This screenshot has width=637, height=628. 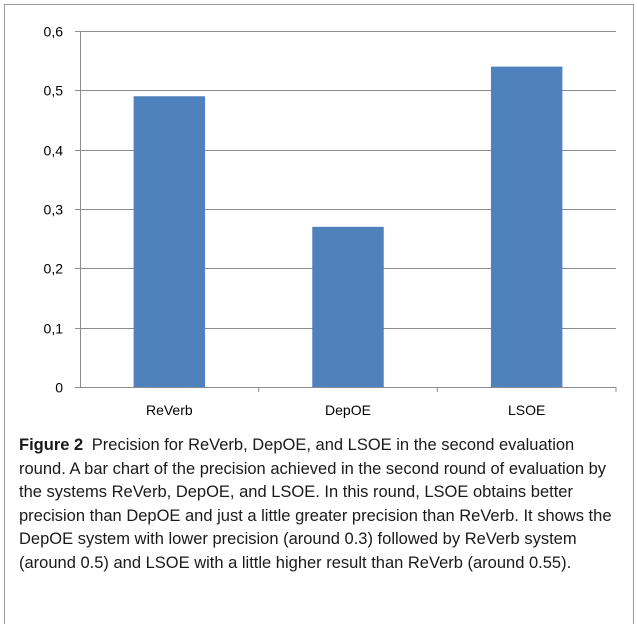 I want to click on x-tick-label: DepOE, so click(x=348, y=410).